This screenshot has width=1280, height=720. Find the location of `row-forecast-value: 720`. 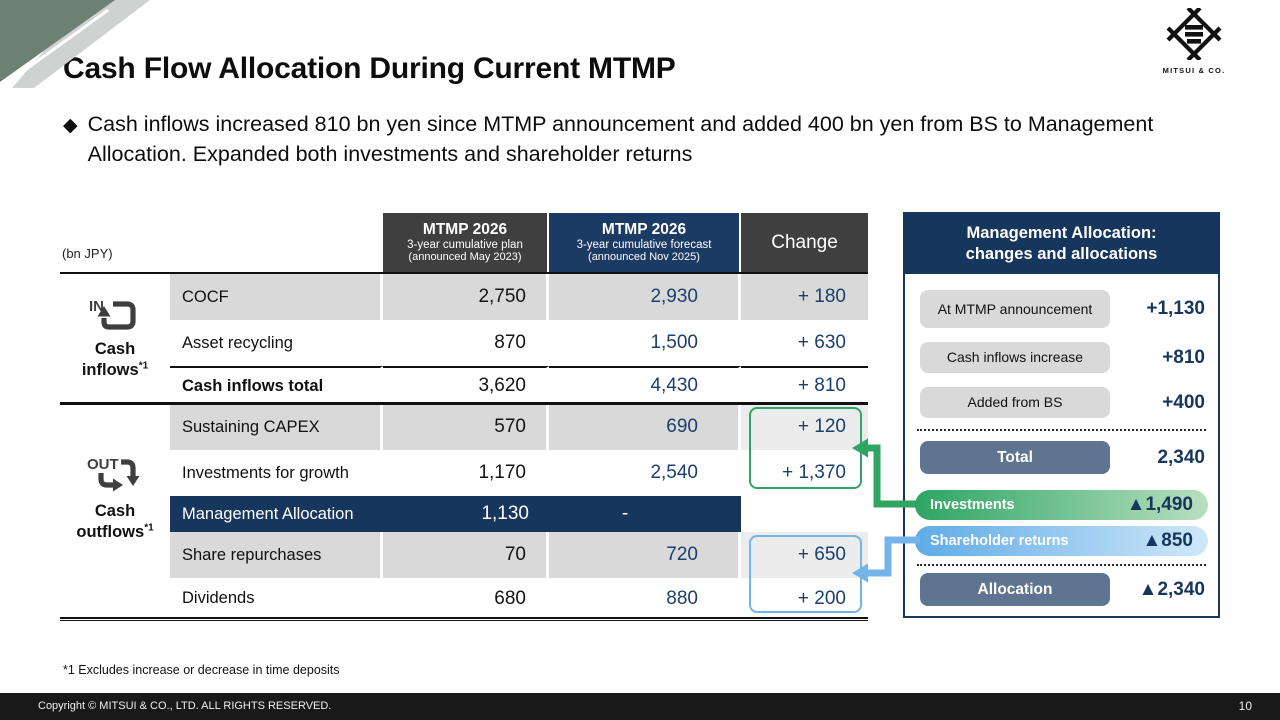

row-forecast-value: 720 is located at coordinates (645, 555).